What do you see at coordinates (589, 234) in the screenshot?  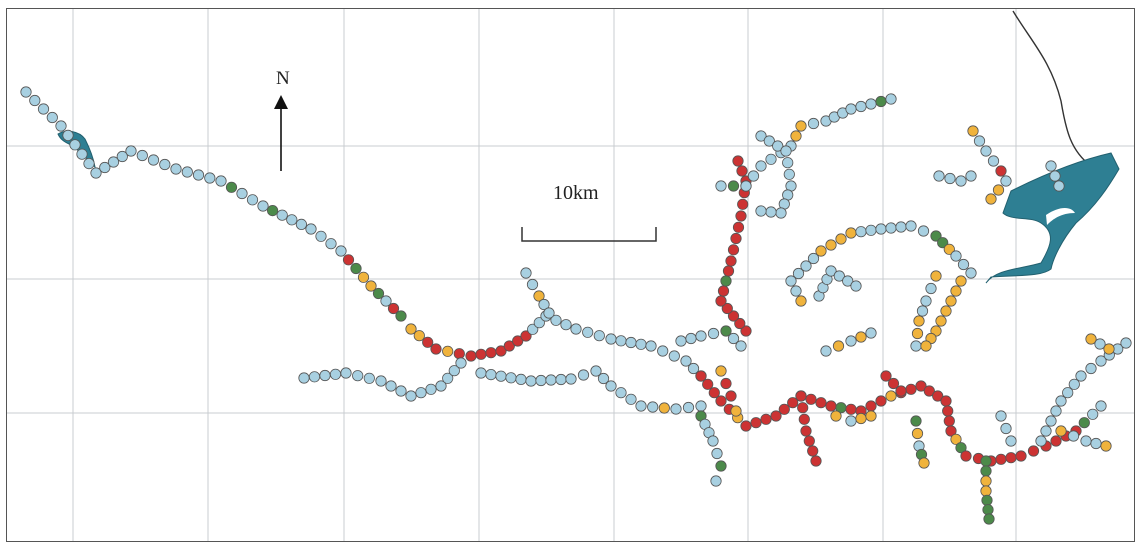 I see `scale-bar-line` at bounding box center [589, 234].